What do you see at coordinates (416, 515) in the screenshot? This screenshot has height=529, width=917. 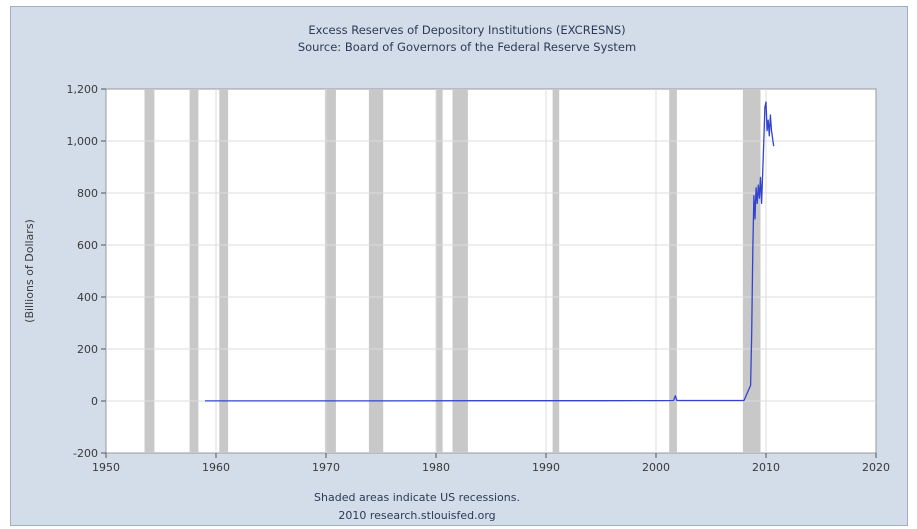 I see `credit-text: 2010 research.stlouisfed.org` at bounding box center [416, 515].